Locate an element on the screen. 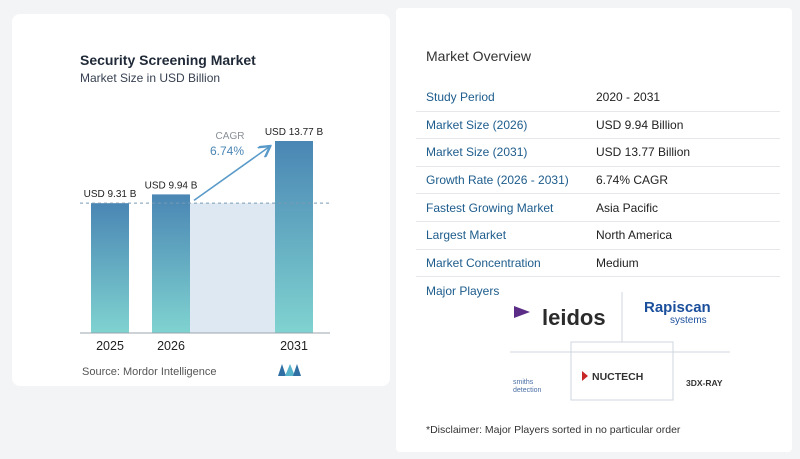 Image resolution: width=800 pixels, height=459 pixels. overview-title: Market Overview is located at coordinates (479, 56).